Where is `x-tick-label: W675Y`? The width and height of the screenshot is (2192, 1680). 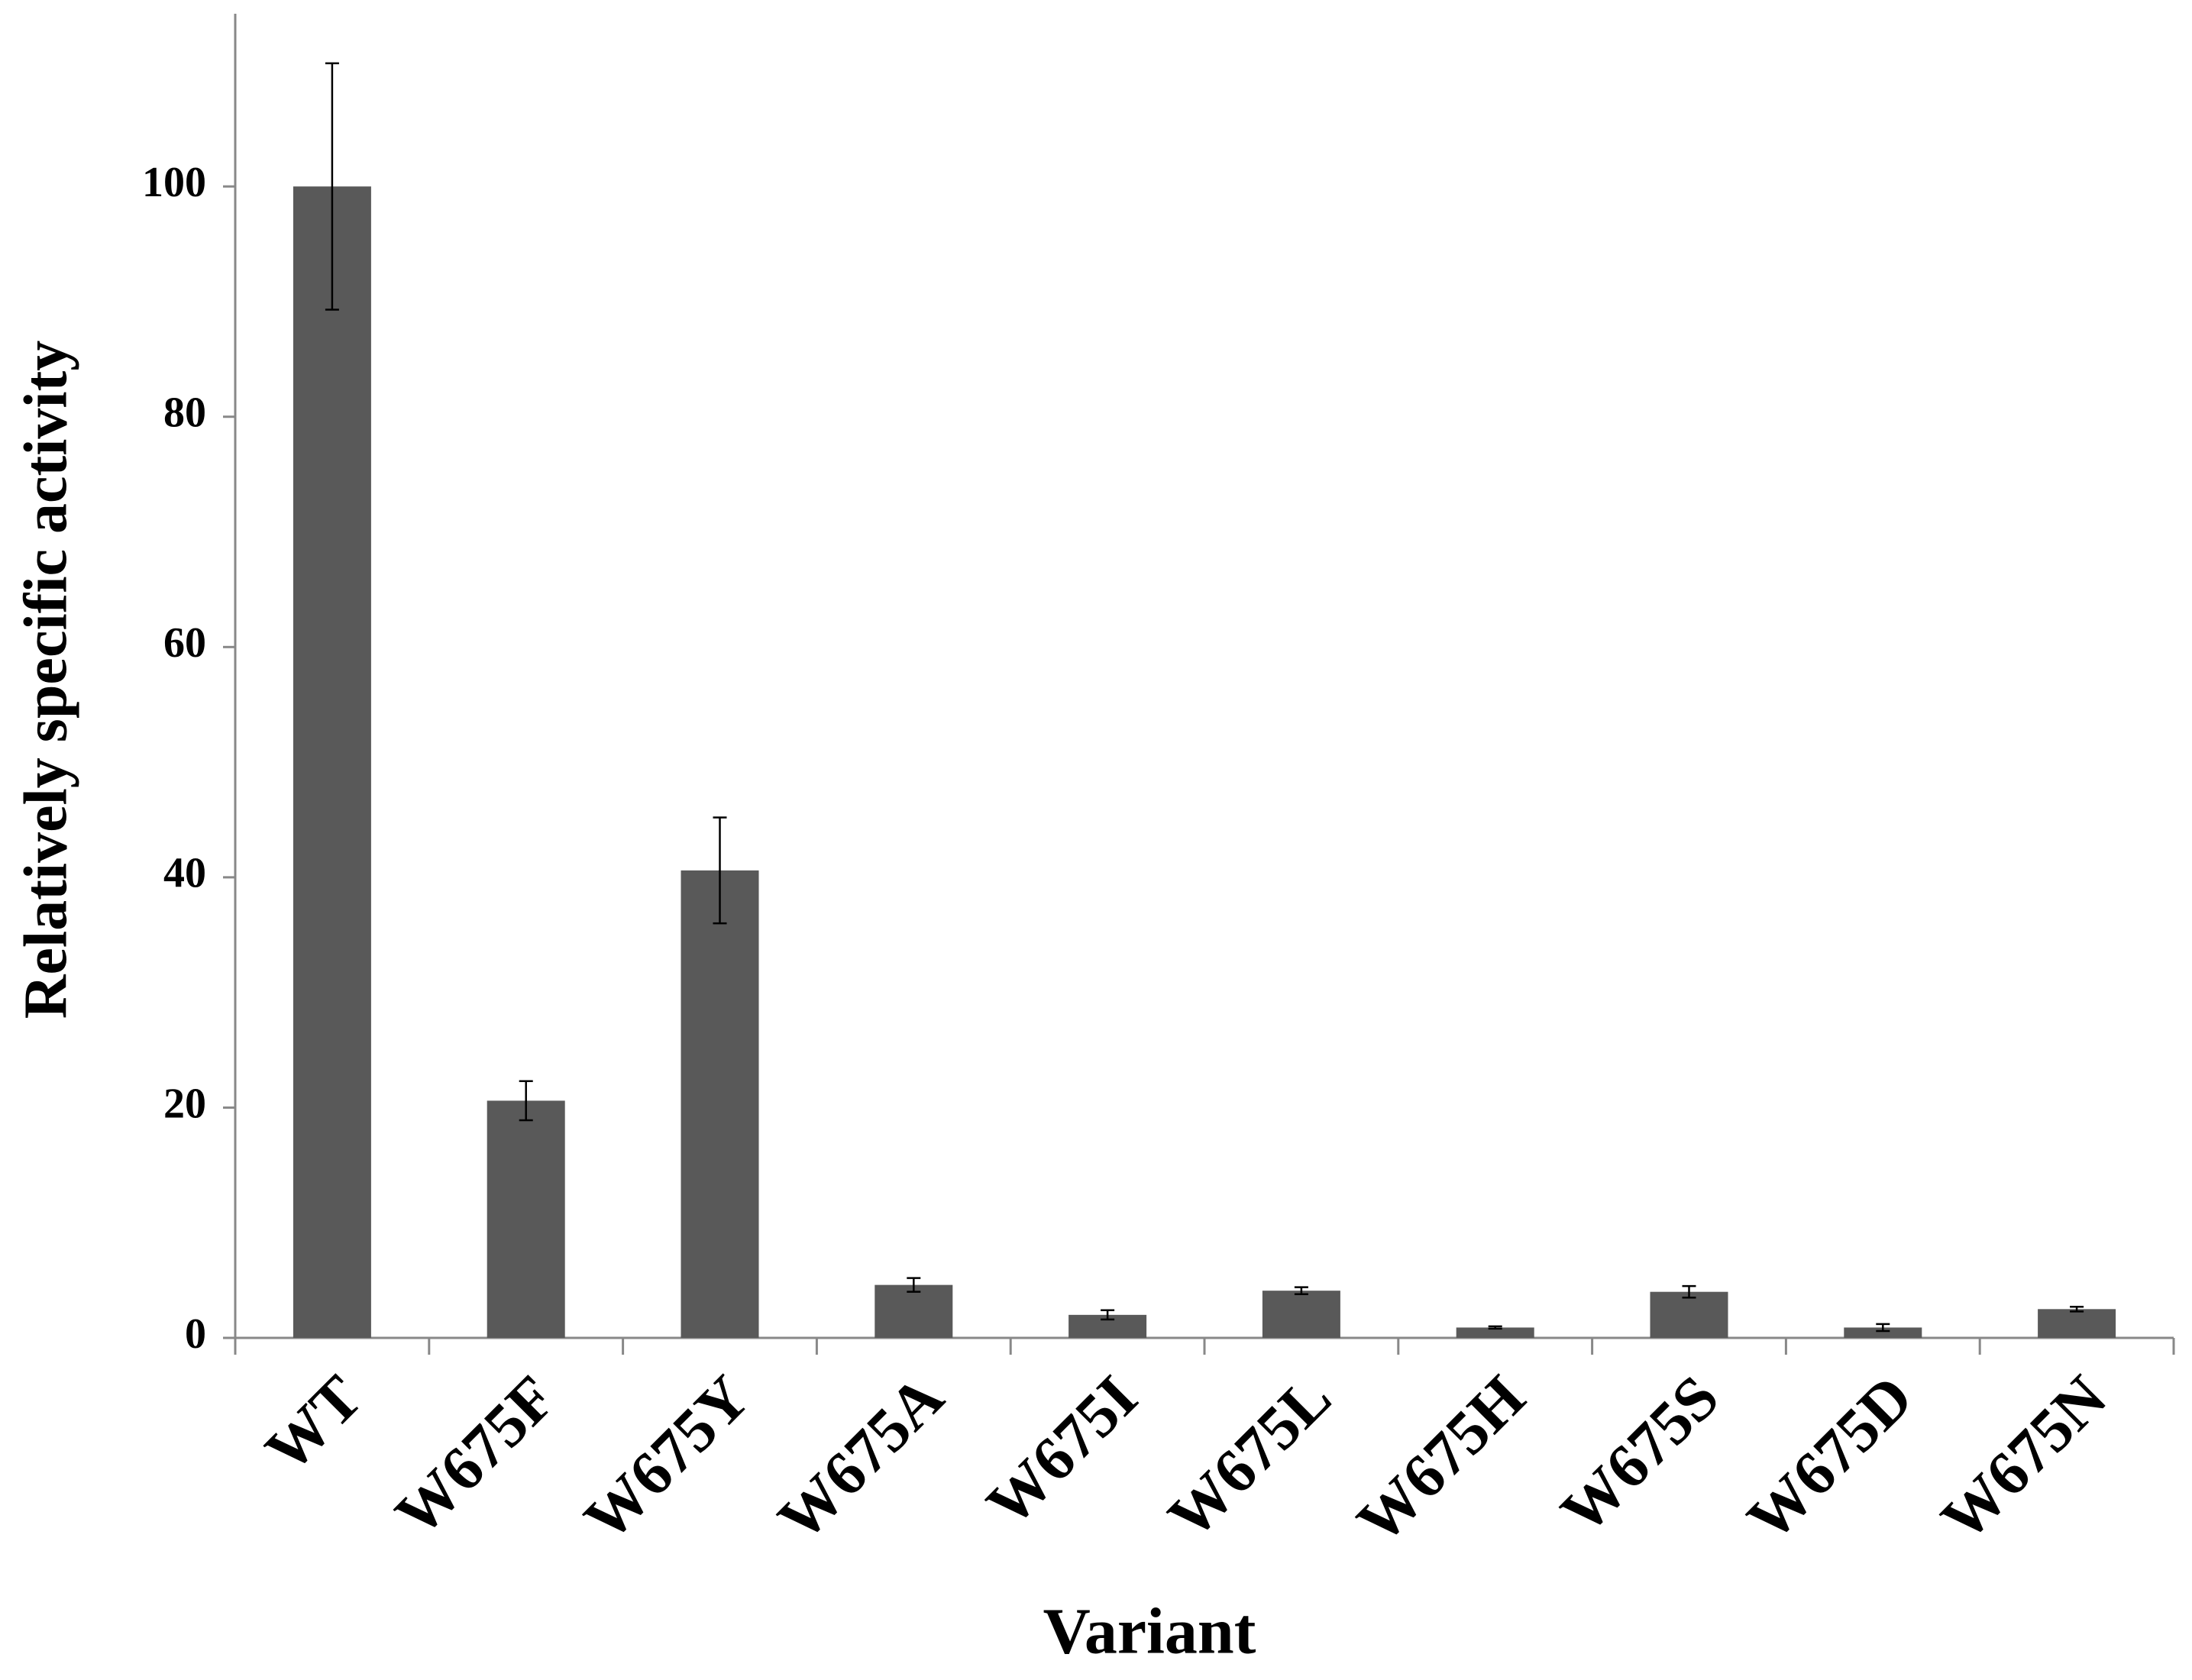 x-tick-label: W675Y is located at coordinates (666, 1458).